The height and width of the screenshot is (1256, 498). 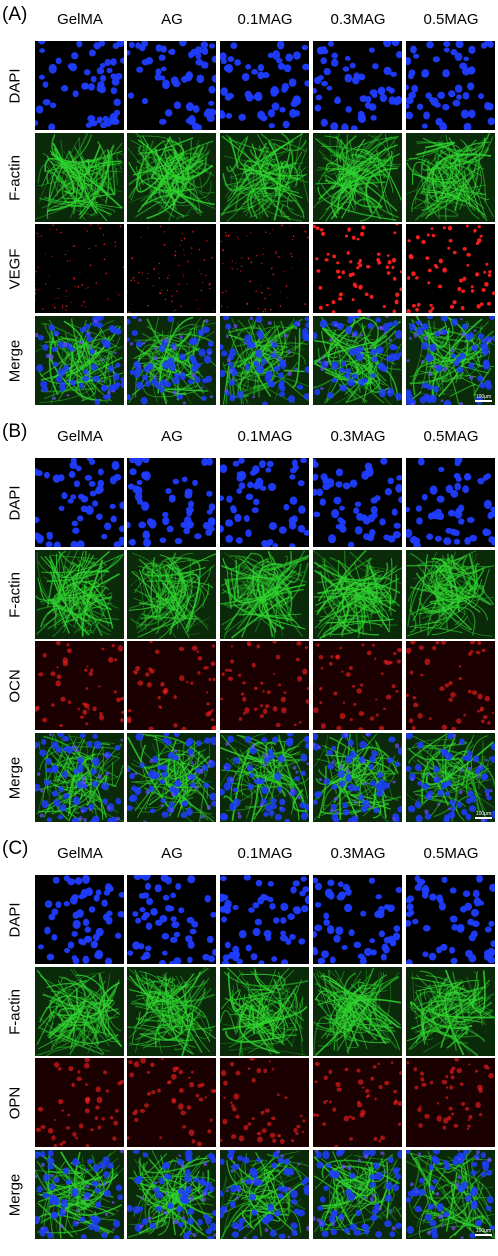 I want to click on panel-label: (B), so click(x=15, y=431).